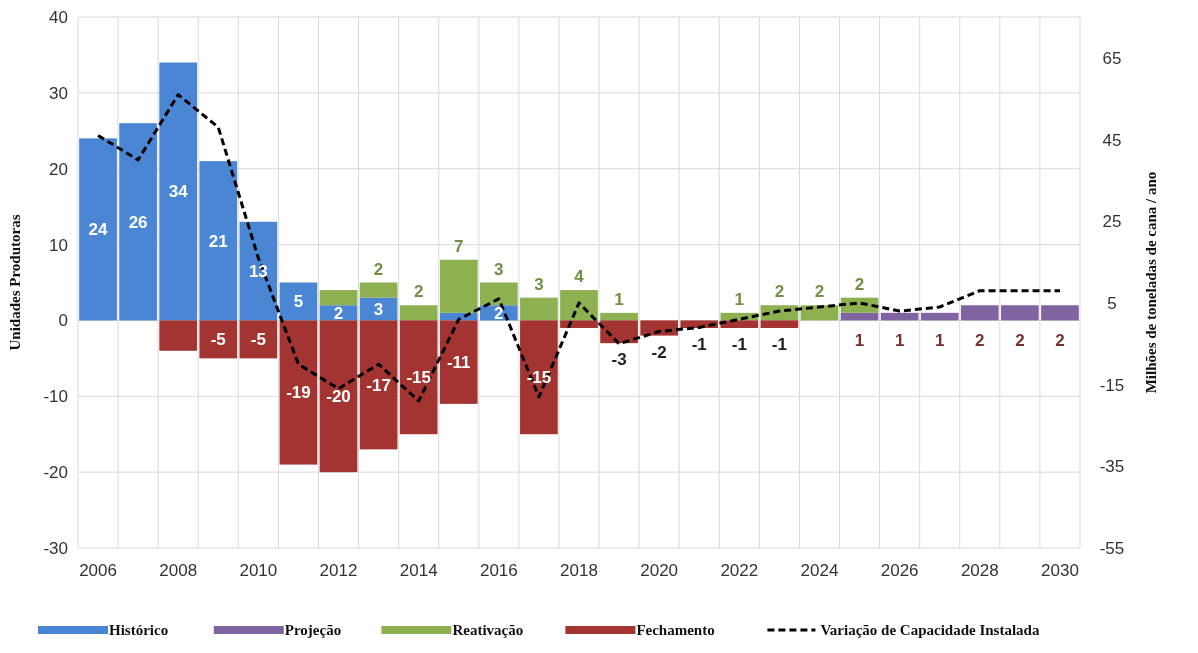 This screenshot has height=653, width=1198. Describe the element at coordinates (58, 93) in the screenshot. I see `y-tick-label: 30` at that location.